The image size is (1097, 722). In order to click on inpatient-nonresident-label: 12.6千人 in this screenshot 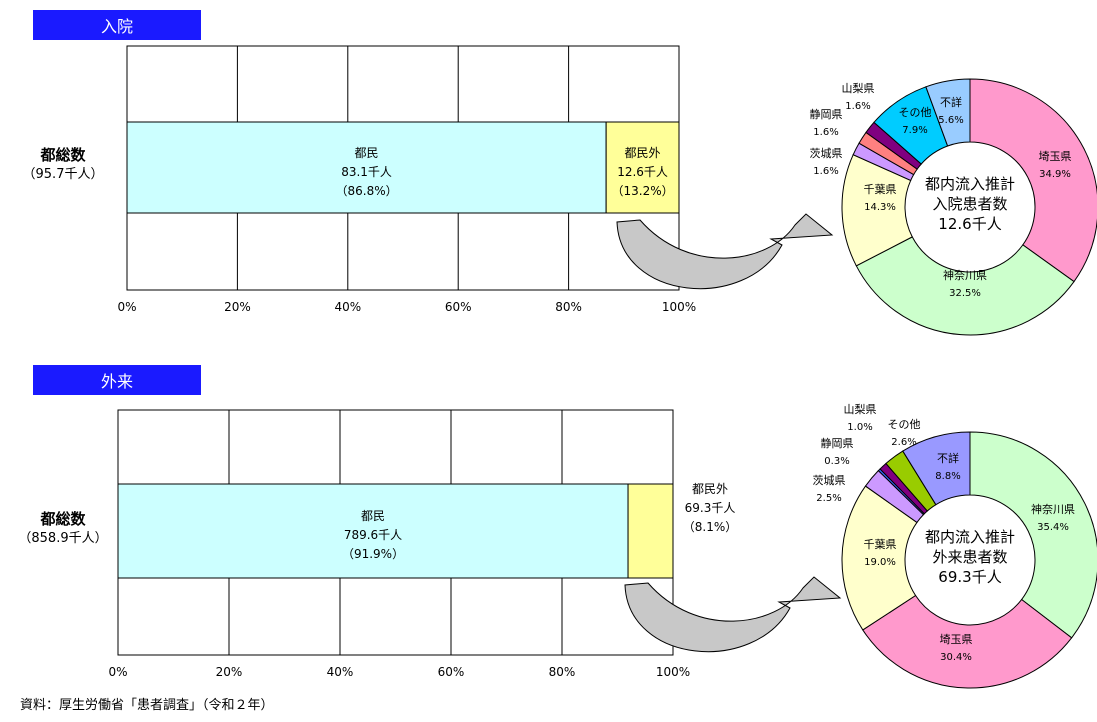, I will do `click(642, 172)`.